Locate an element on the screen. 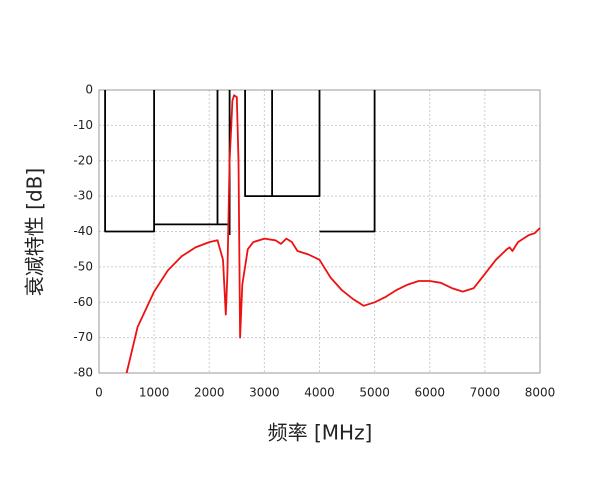 This screenshot has height=480, width=600. y-axis-title: 衰减特性 [dB] is located at coordinates (35, 232).